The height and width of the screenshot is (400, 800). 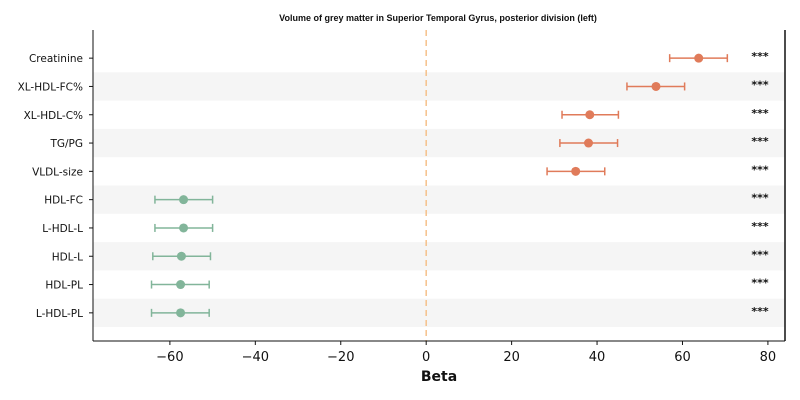 I want to click on x-tick-label: −60, so click(x=169, y=357).